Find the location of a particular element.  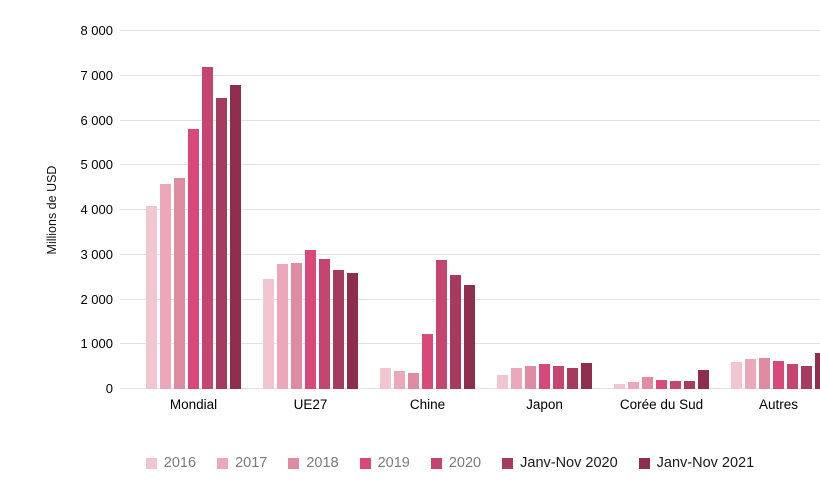

bar-chine-2019 is located at coordinates (427, 361).